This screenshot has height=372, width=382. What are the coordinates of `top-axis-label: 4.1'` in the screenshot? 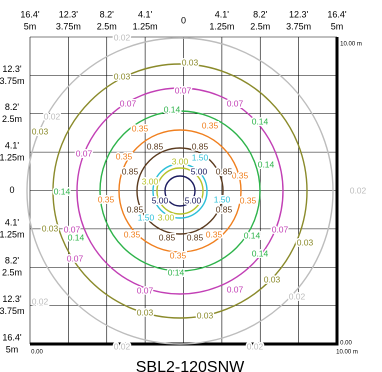 It's located at (145, 14).